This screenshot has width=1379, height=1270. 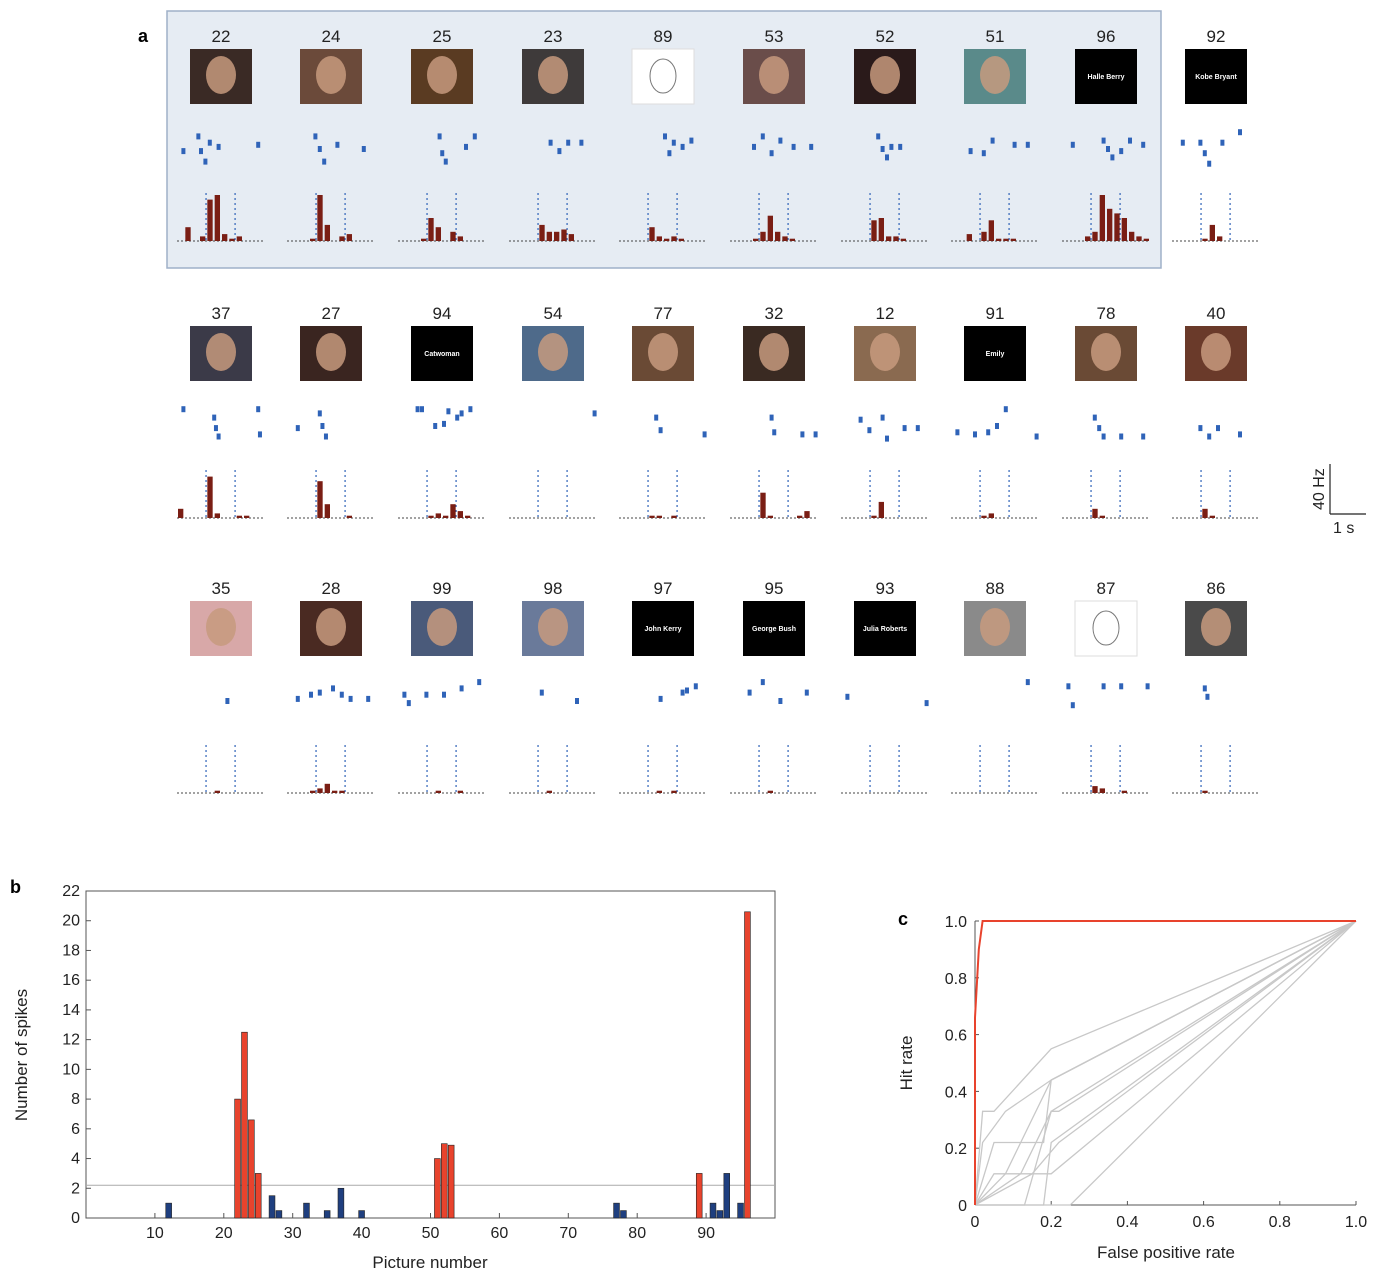 I want to click on stimulus-image, so click(x=995, y=353).